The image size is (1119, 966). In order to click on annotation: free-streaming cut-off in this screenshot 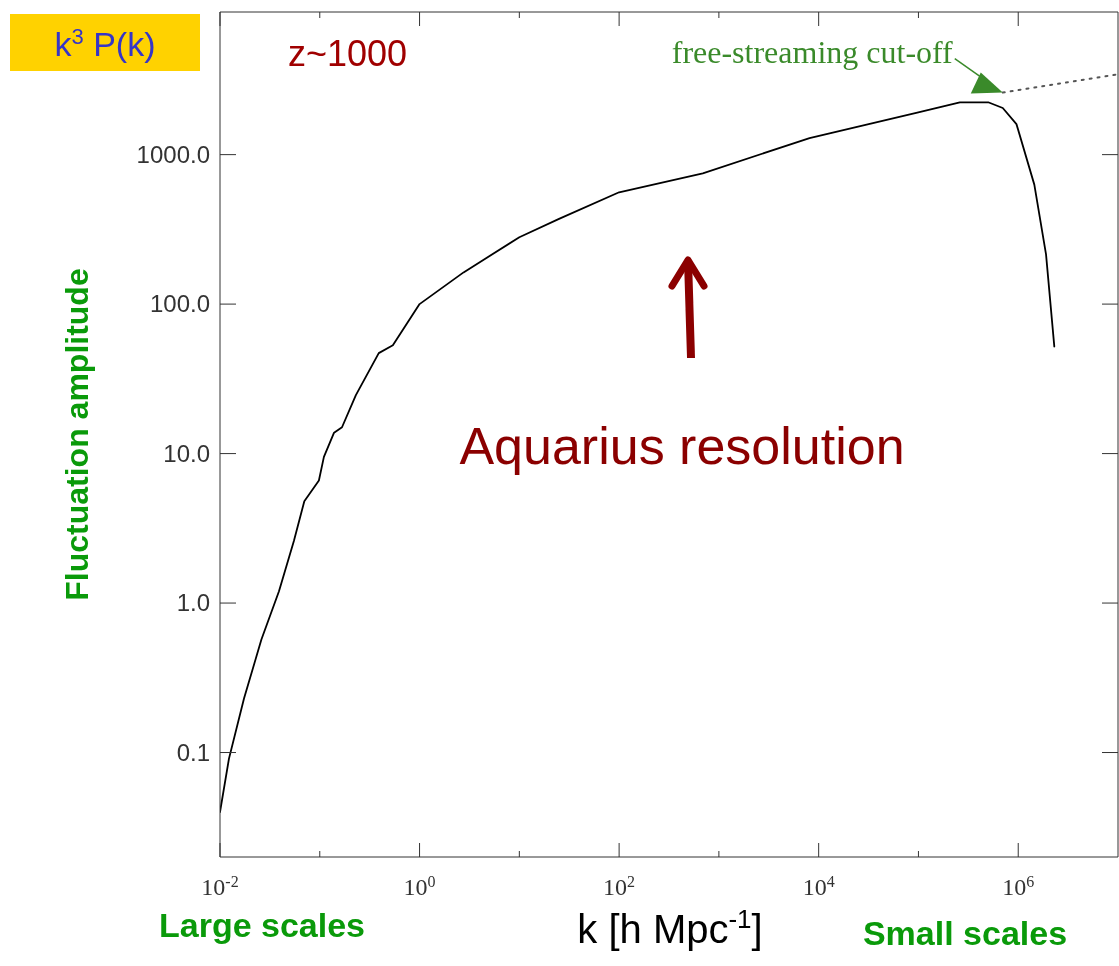, I will do `click(812, 51)`.